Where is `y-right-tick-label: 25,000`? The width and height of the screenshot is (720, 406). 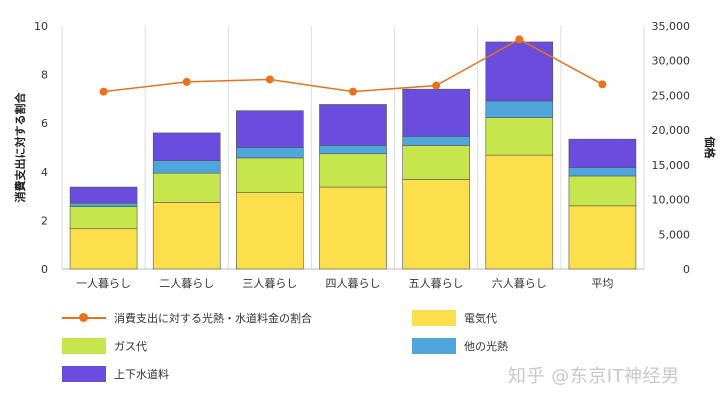
y-right-tick-label: 25,000 is located at coordinates (671, 95).